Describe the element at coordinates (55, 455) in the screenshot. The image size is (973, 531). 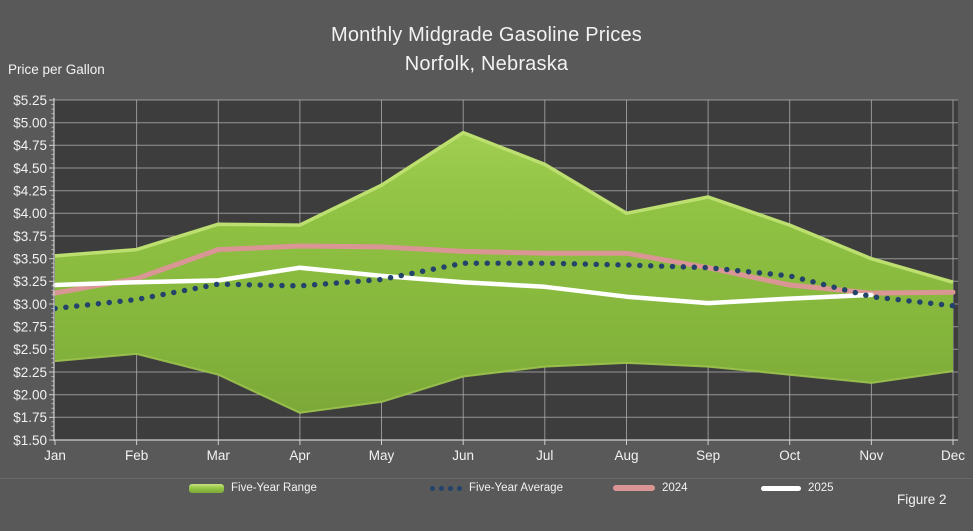
I see `x-tick-label: Jan` at that location.